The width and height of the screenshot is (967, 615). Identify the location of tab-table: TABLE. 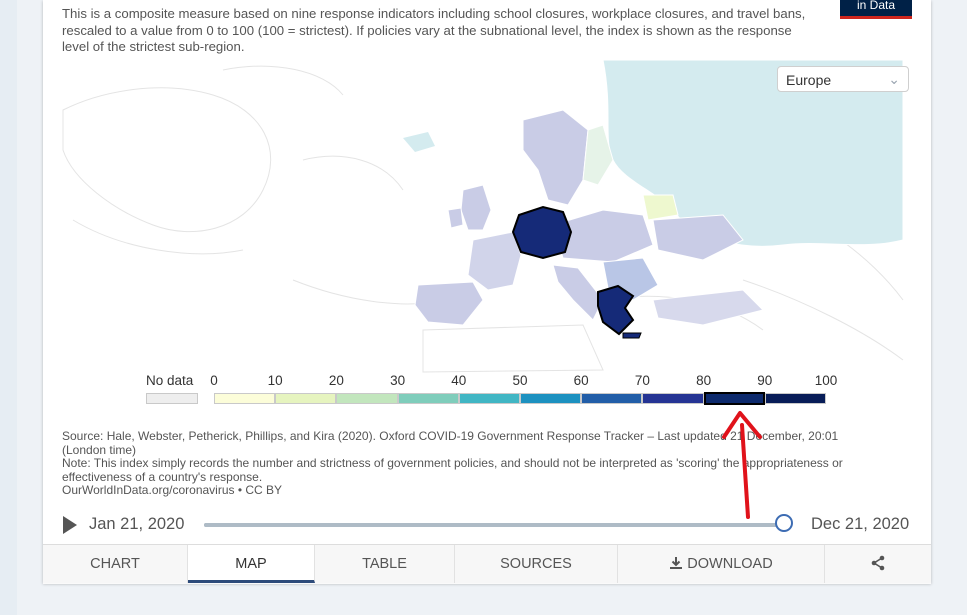
(385, 564).